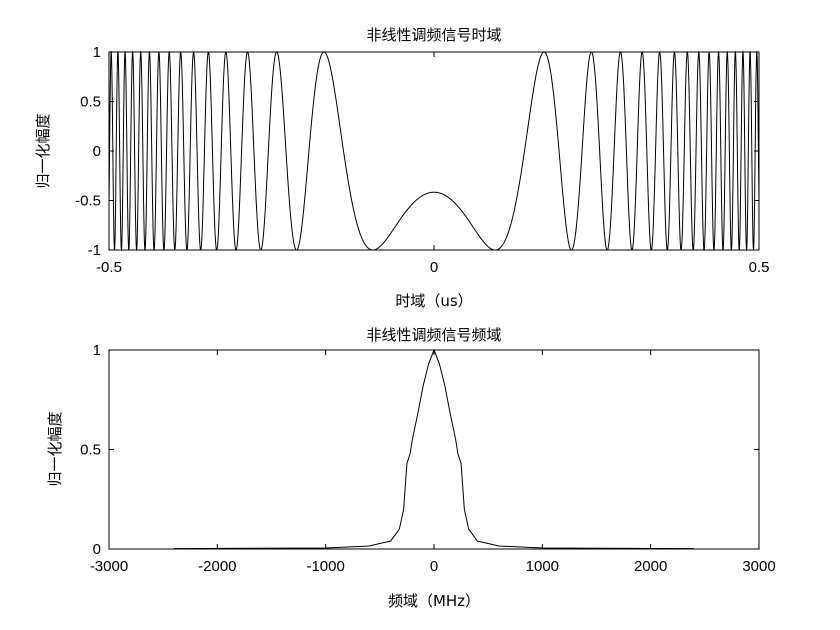  I want to click on time-ytick-label: 0, so click(97, 151).